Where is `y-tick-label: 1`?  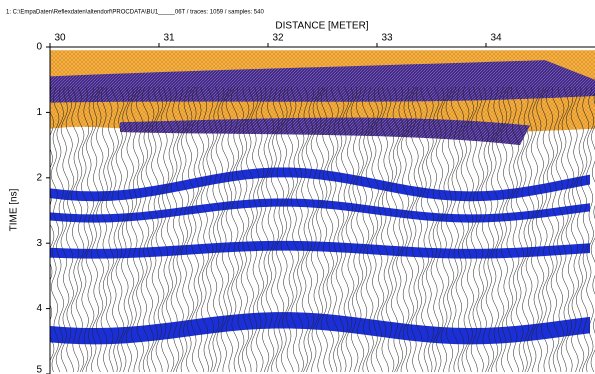
y-tick-label: 1 is located at coordinates (39, 112).